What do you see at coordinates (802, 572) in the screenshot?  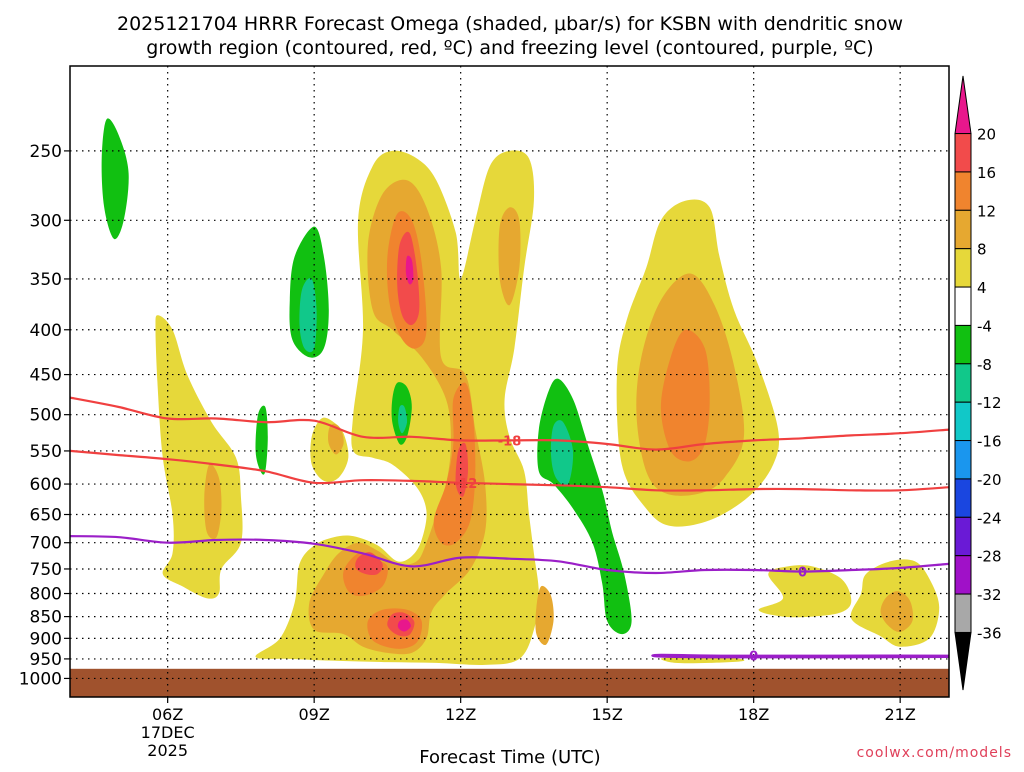 I see `freezing-contour-label-0: 0` at bounding box center [802, 572].